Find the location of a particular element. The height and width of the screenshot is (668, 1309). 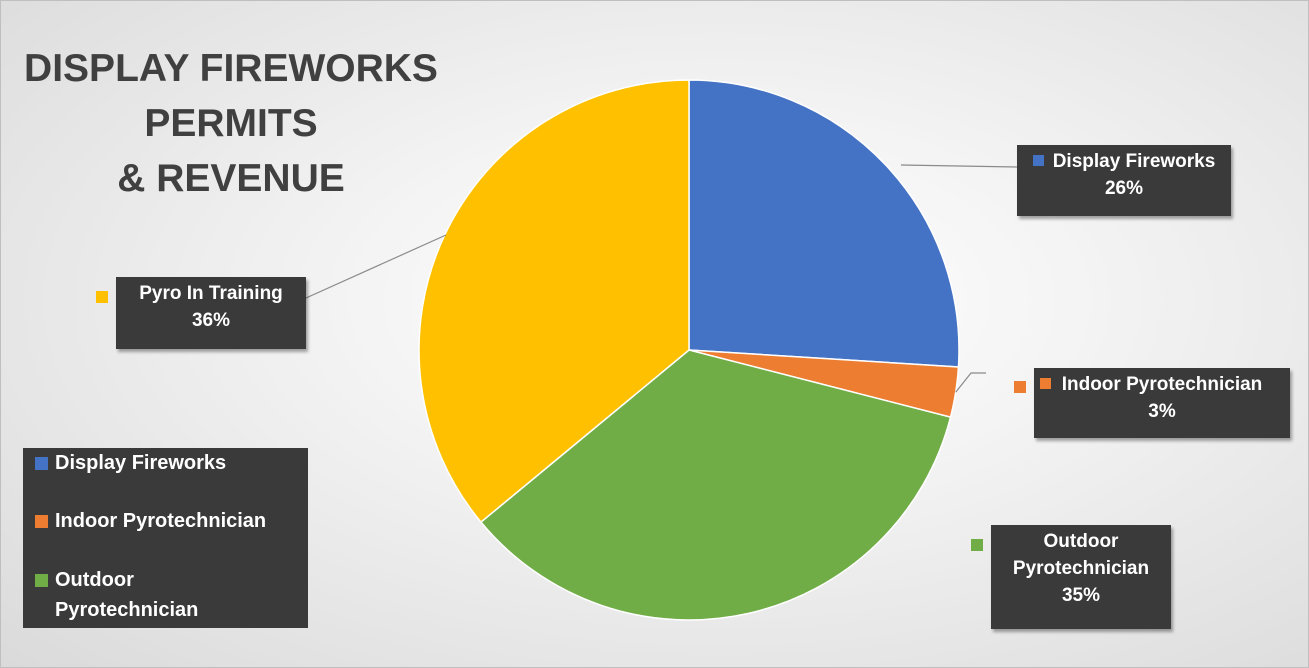

data-label-display-fireworks-percent: 26% is located at coordinates (1124, 188).